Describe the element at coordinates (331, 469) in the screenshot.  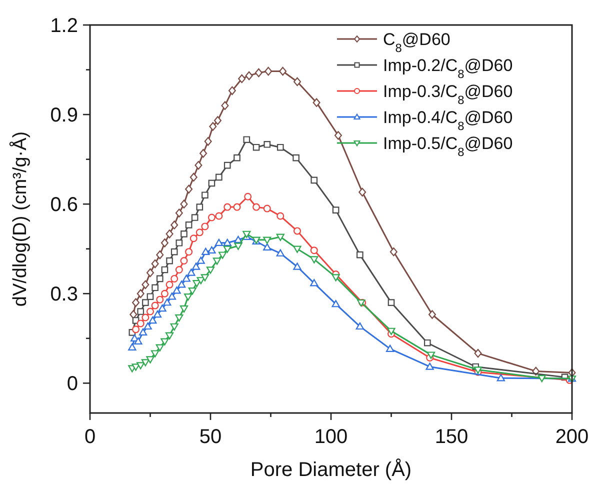
I see `x-axis-title: Pore Diameter (Å)` at that location.